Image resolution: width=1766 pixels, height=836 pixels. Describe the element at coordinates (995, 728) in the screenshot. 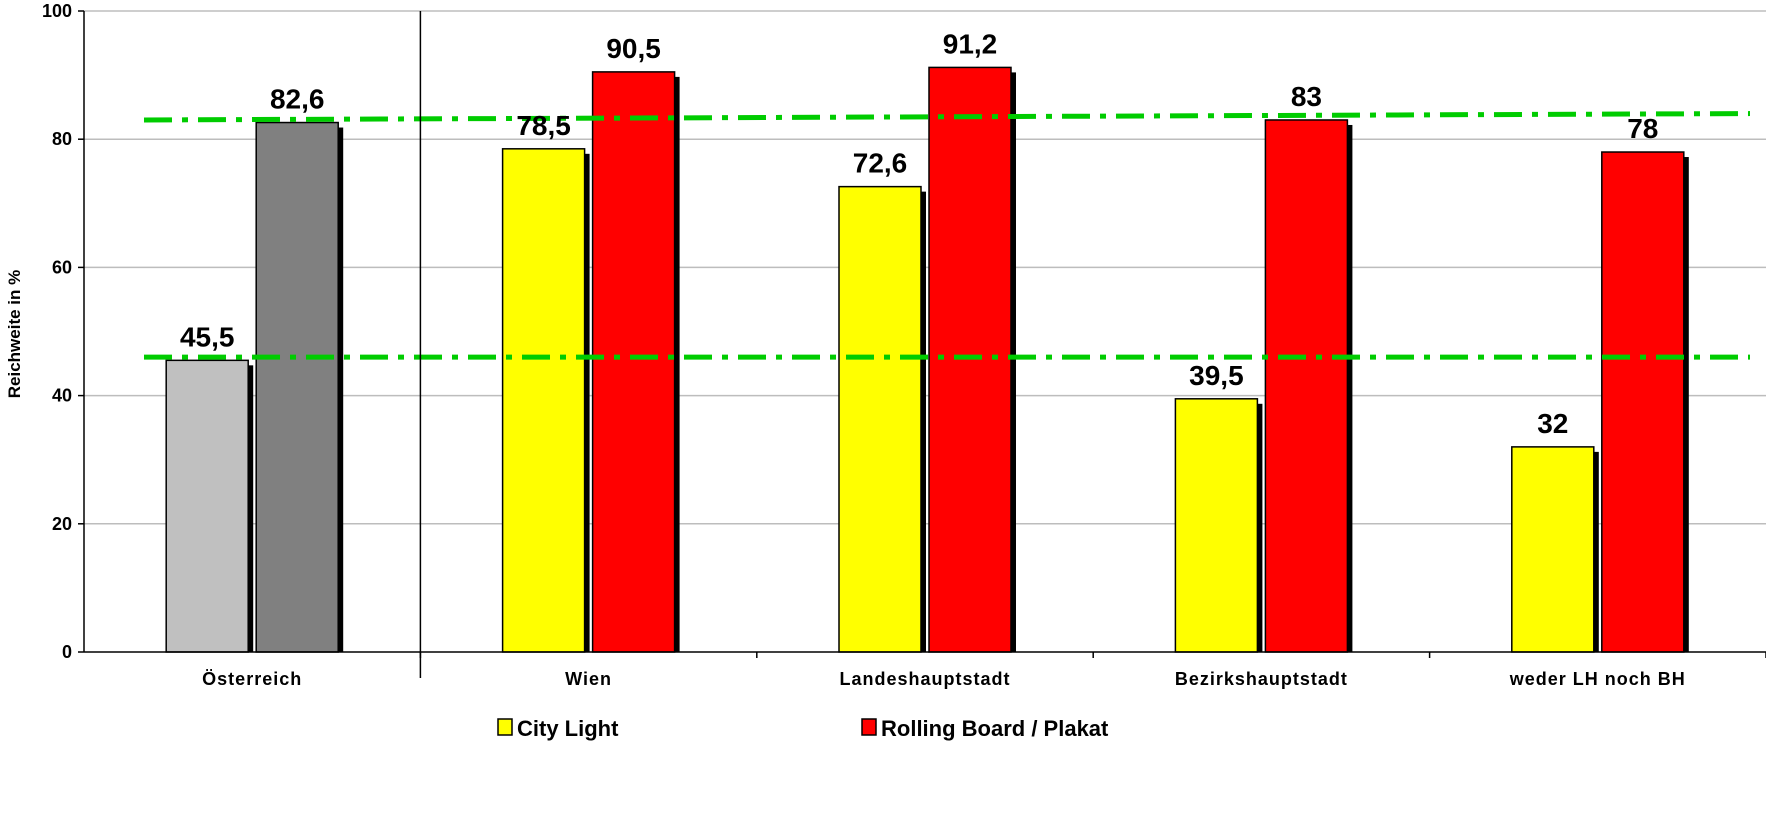

I see `legend-label: Rolling Board / Plakat` at that location.